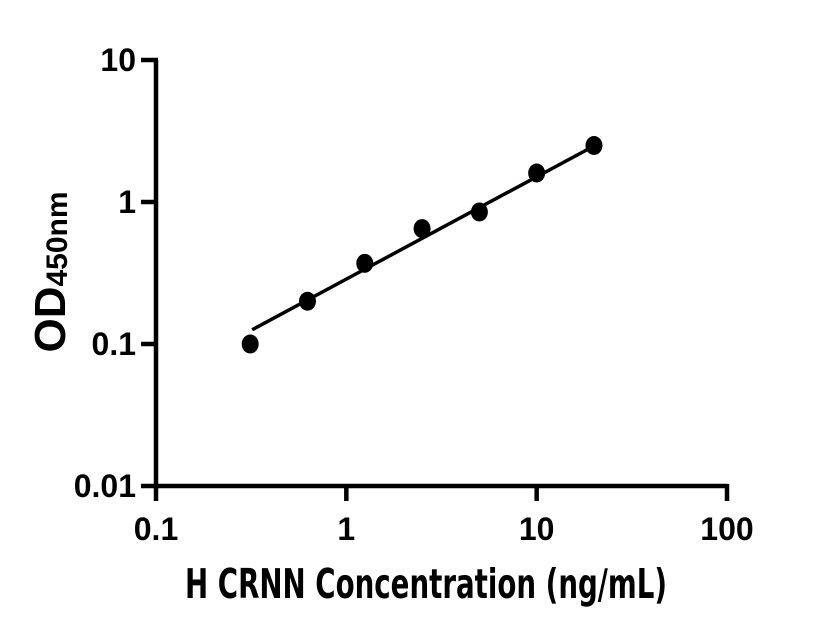  Describe the element at coordinates (118, 60) in the screenshot. I see `y-tick-label-10: 10` at that location.